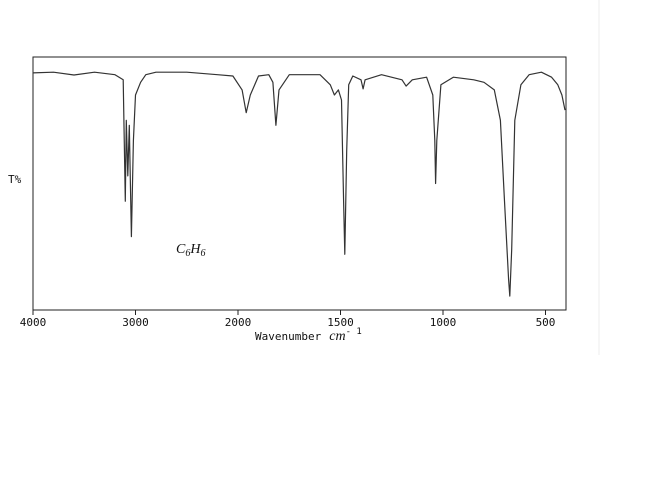 The width and height of the screenshot is (650, 477). Describe the element at coordinates (546, 322) in the screenshot. I see `x-tick-label: 500` at that location.